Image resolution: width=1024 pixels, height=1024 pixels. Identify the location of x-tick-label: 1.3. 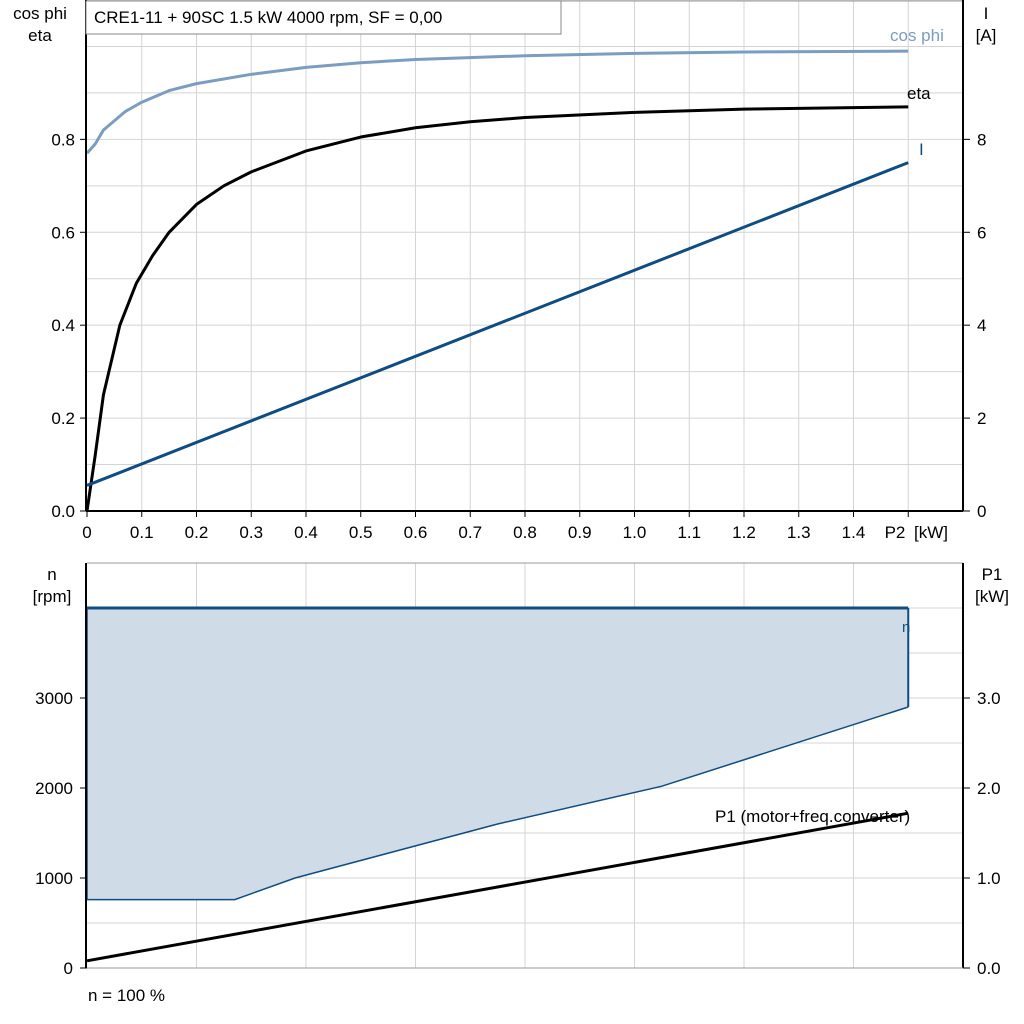
(799, 532).